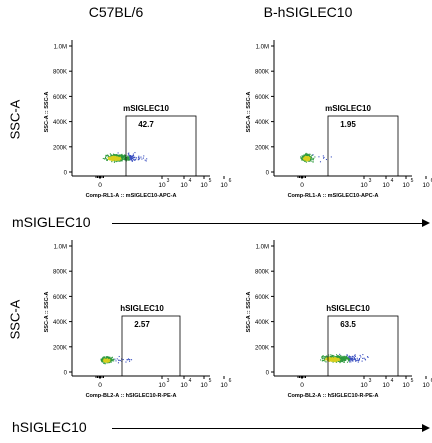 This screenshot has height=443, width=432. What do you see at coordinates (348, 308) in the screenshot?
I see `gate-name: hSIGLEC10` at bounding box center [348, 308].